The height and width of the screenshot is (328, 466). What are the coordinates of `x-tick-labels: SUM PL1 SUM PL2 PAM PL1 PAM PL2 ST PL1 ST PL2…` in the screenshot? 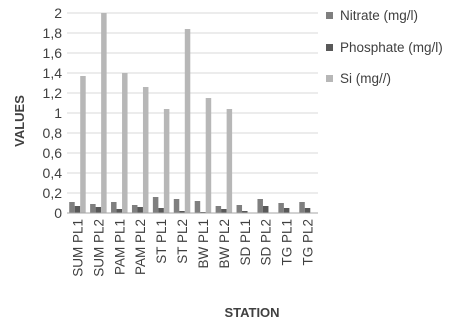 It's located at (192, 248).